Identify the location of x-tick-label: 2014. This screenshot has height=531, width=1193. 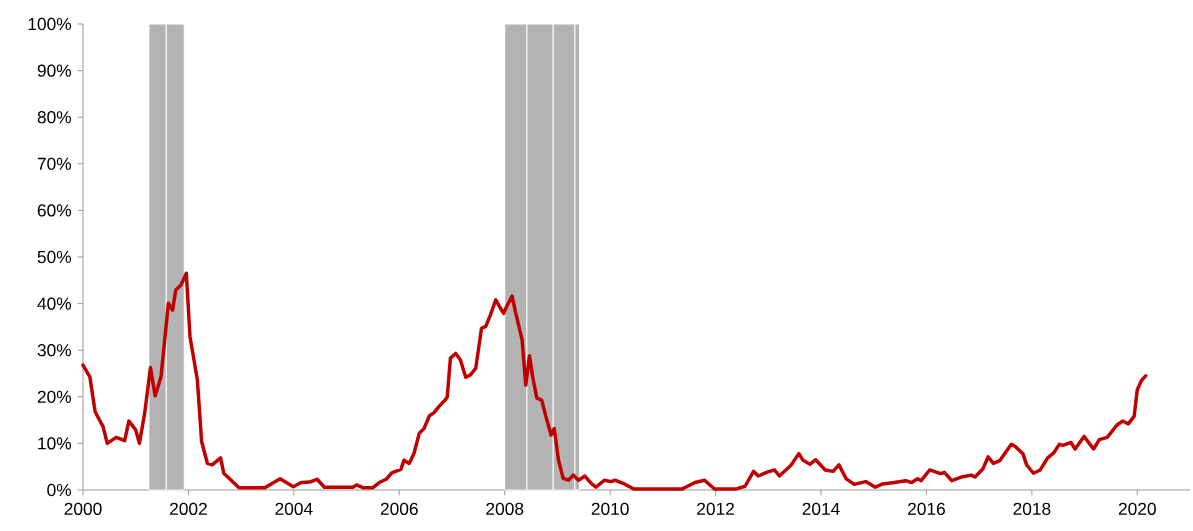
(821, 508).